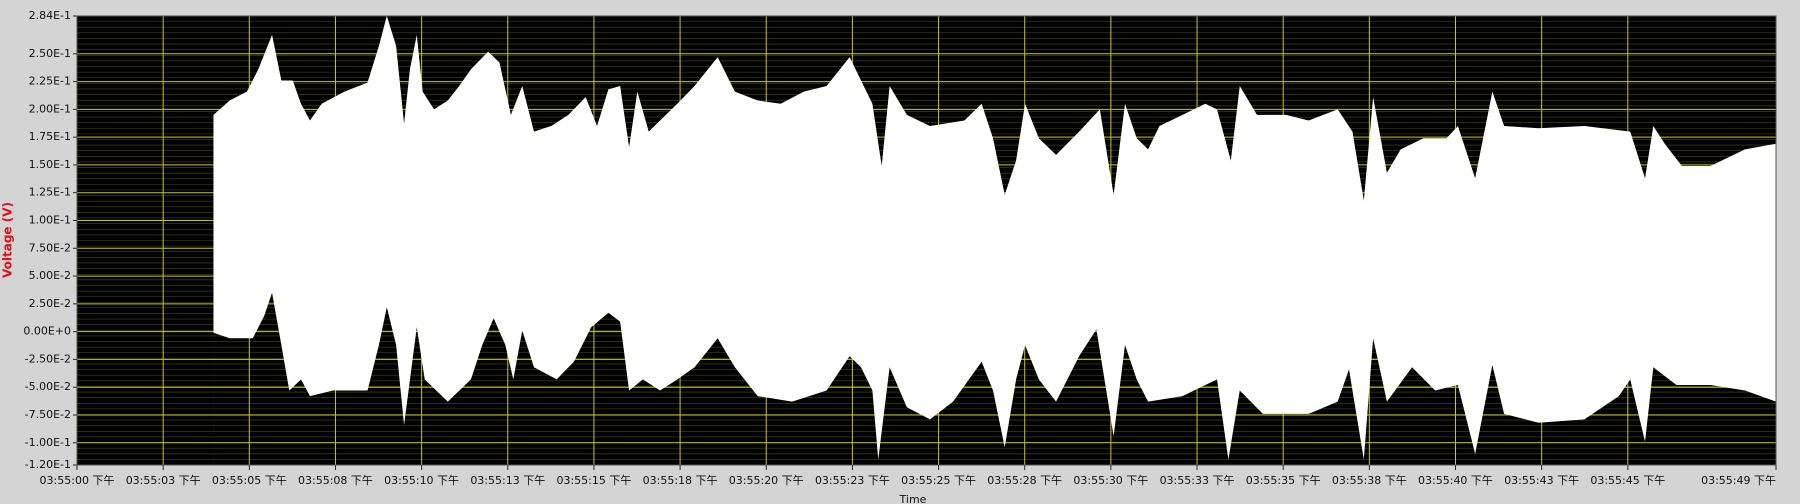  Describe the element at coordinates (1627, 480) in the screenshot. I see `x-tick-label: 03:55:45 下午` at that location.